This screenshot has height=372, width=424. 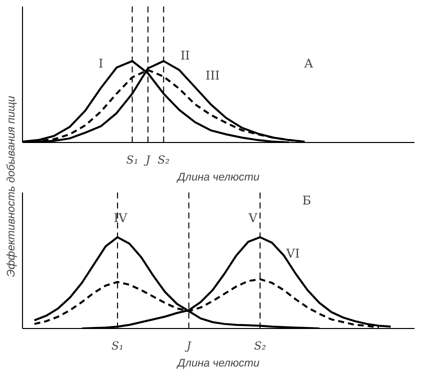 I want to click on annotation: VI, so click(x=292, y=253).